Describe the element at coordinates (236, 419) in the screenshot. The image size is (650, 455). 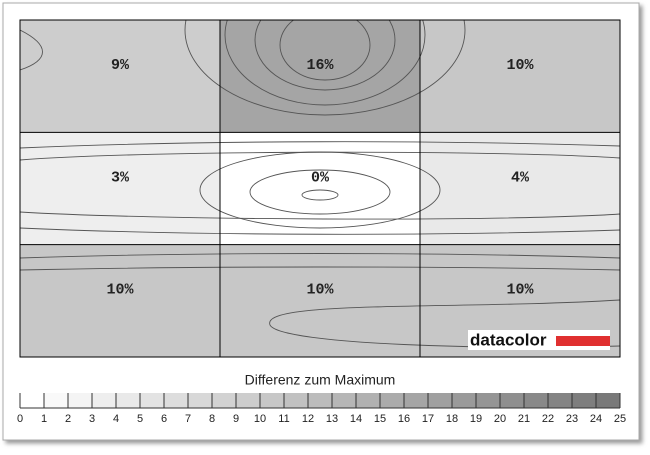
I see `colorbar-tick-label: 9` at that location.